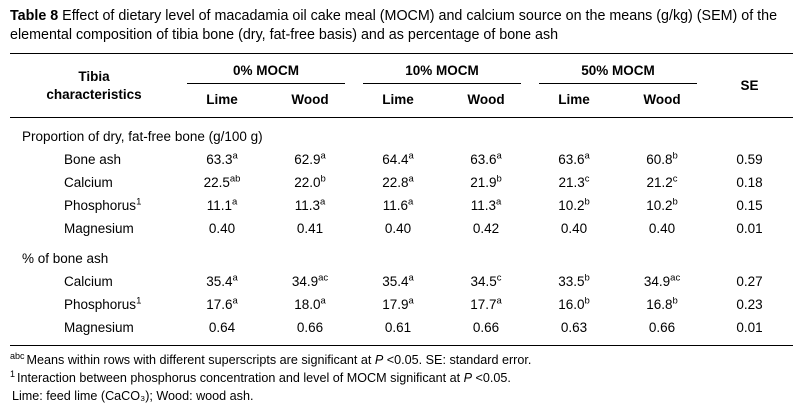 Image resolution: width=803 pixels, height=410 pixels. I want to click on row-header-tibia-characteristics: Tibia characteristics, so click(94, 86).